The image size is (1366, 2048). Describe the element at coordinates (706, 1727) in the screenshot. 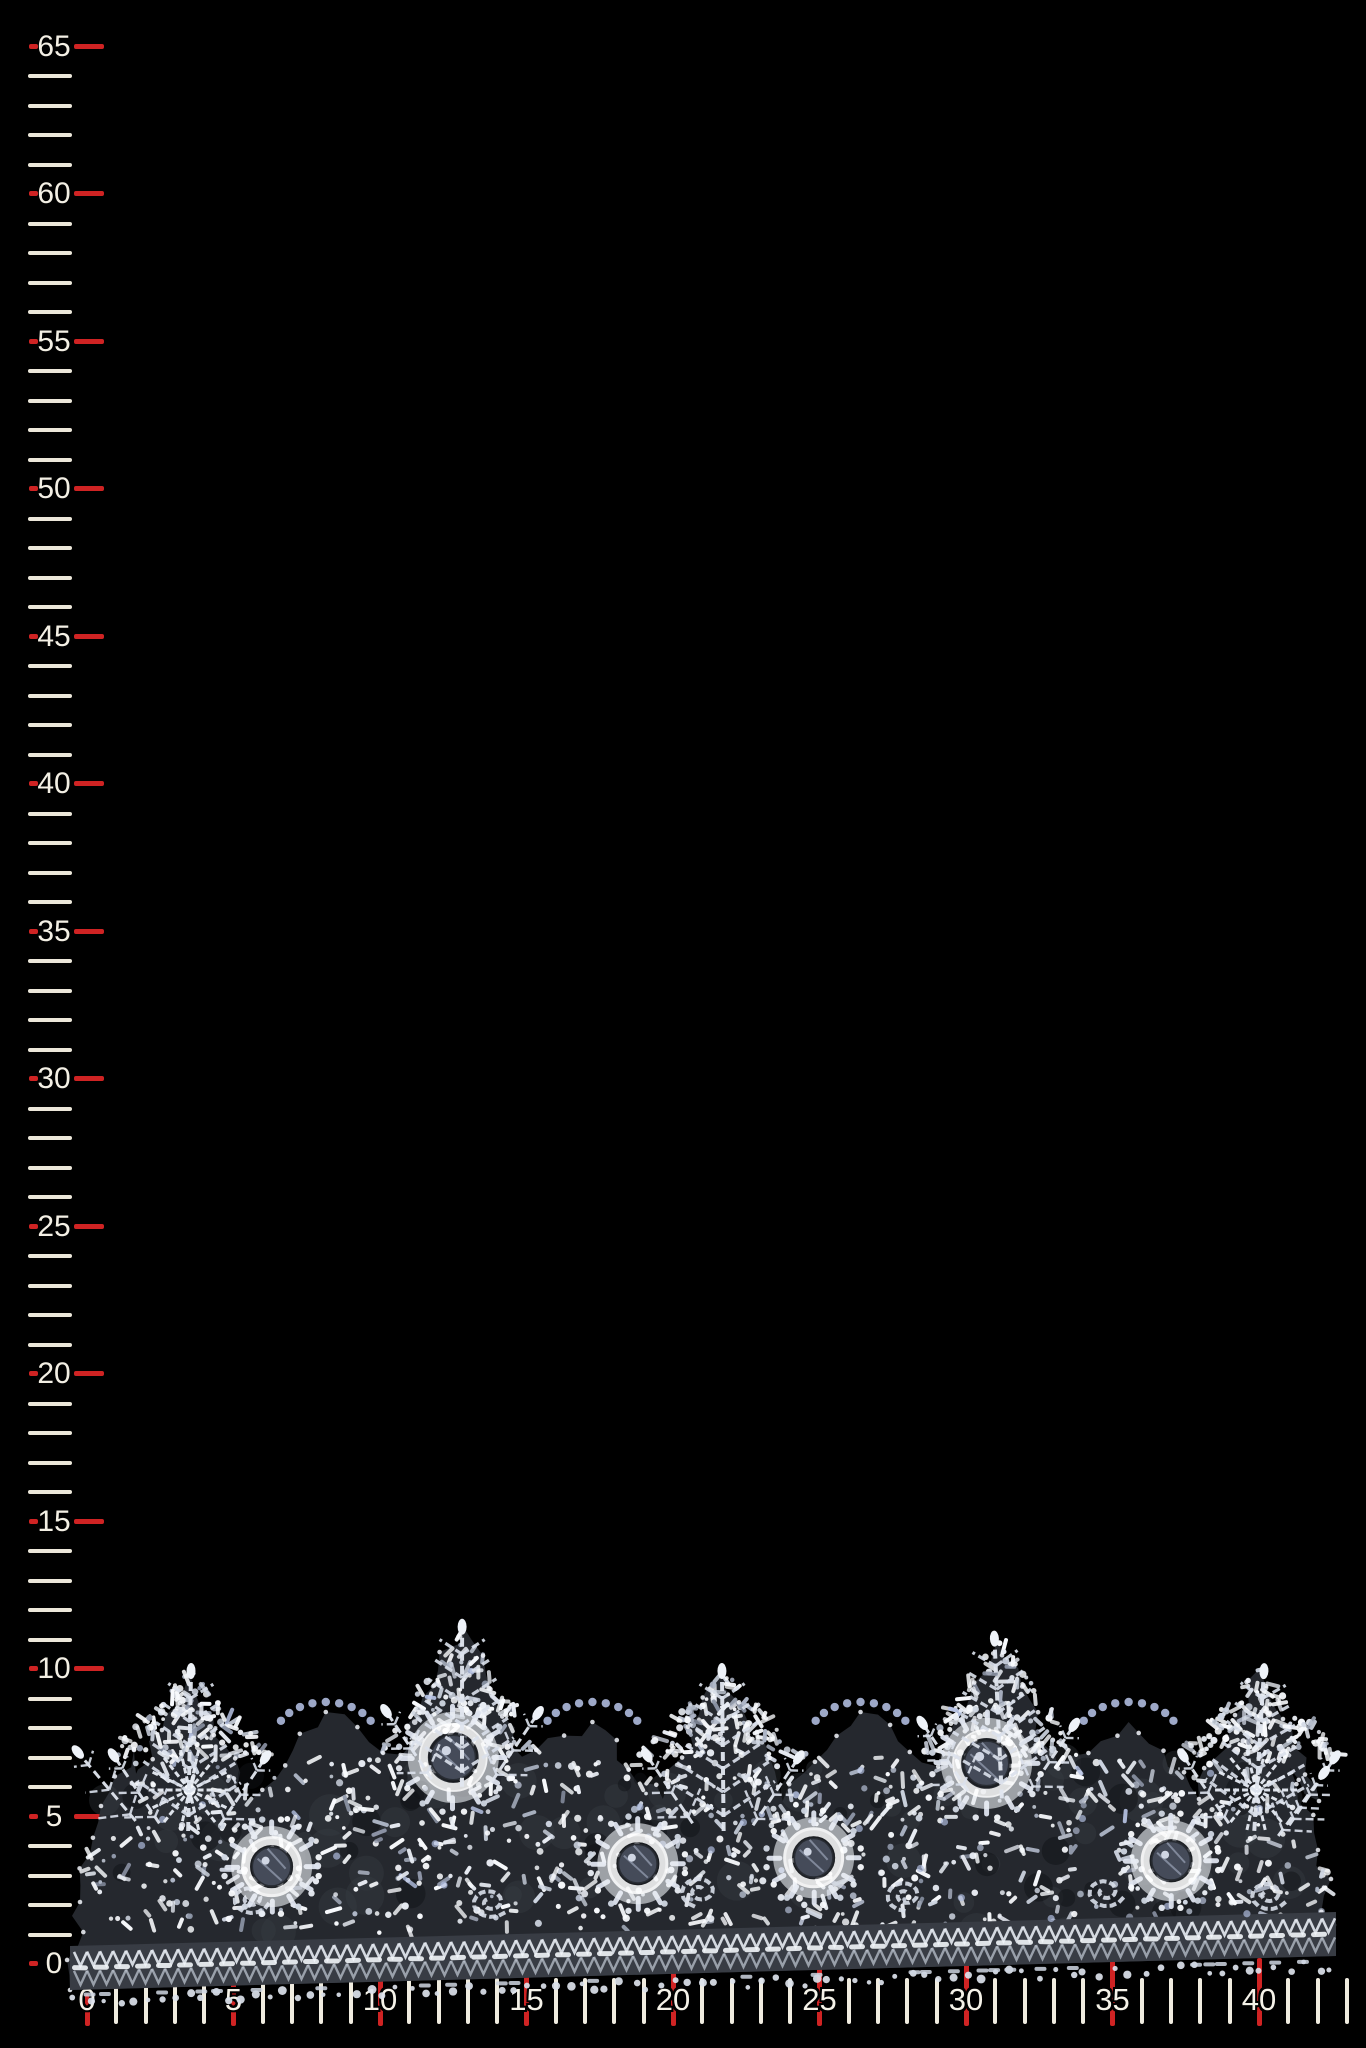

I see `lace-peak-ferns` at that location.